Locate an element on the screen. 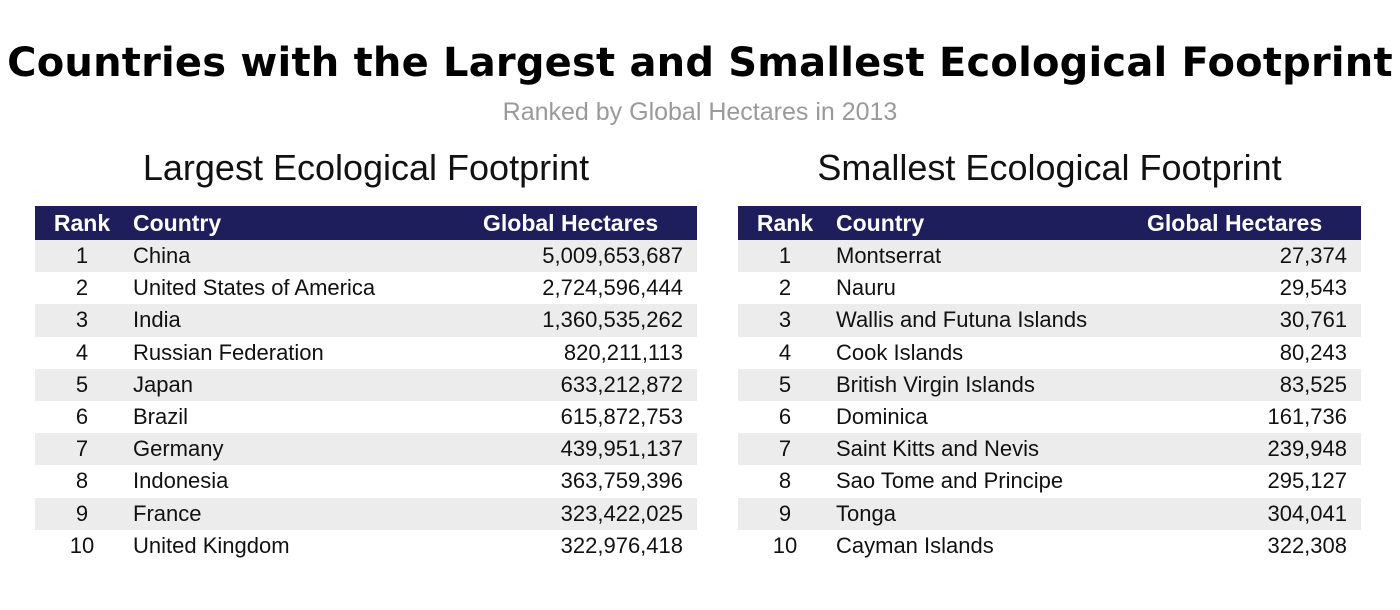 The image size is (1400, 610). table-row: 3 India 1,360,535,262 is located at coordinates (366, 320).